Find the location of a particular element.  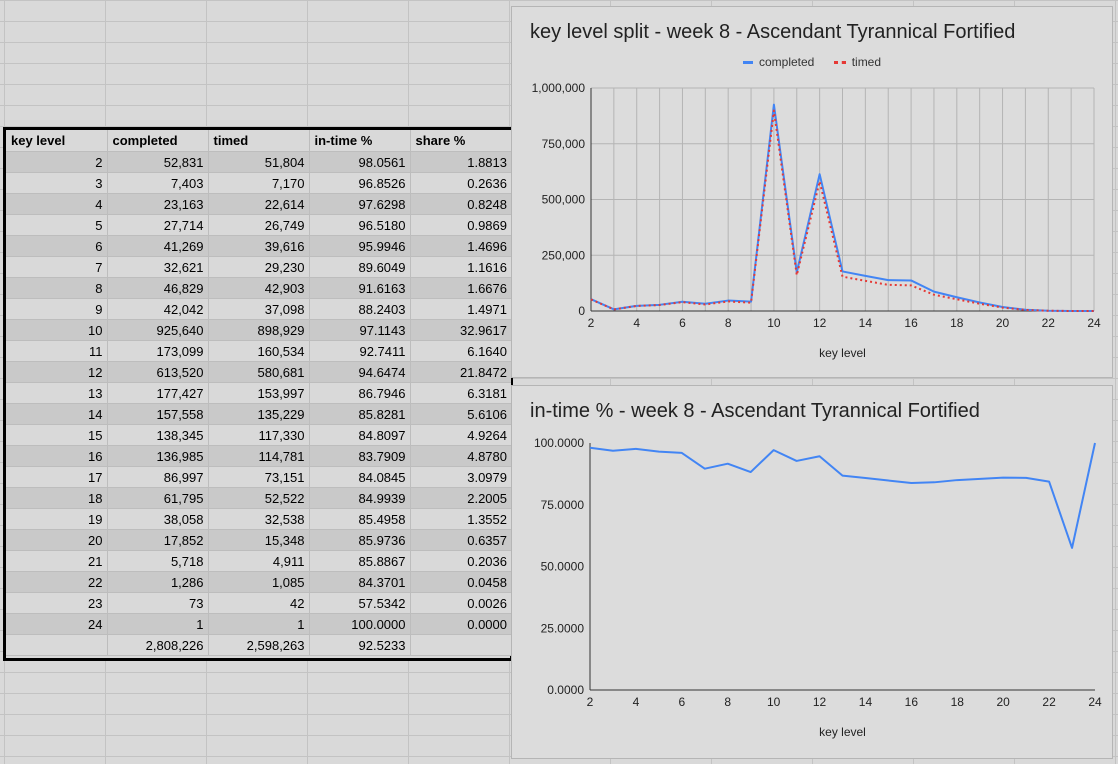

table-cell: 84.3701 is located at coordinates (360, 582).